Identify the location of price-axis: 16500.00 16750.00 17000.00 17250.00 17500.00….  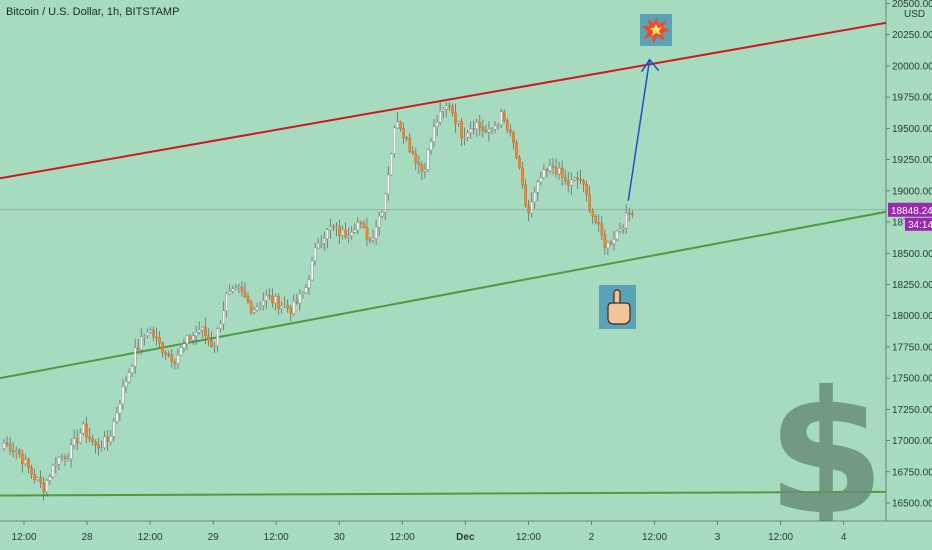
(908, 275).